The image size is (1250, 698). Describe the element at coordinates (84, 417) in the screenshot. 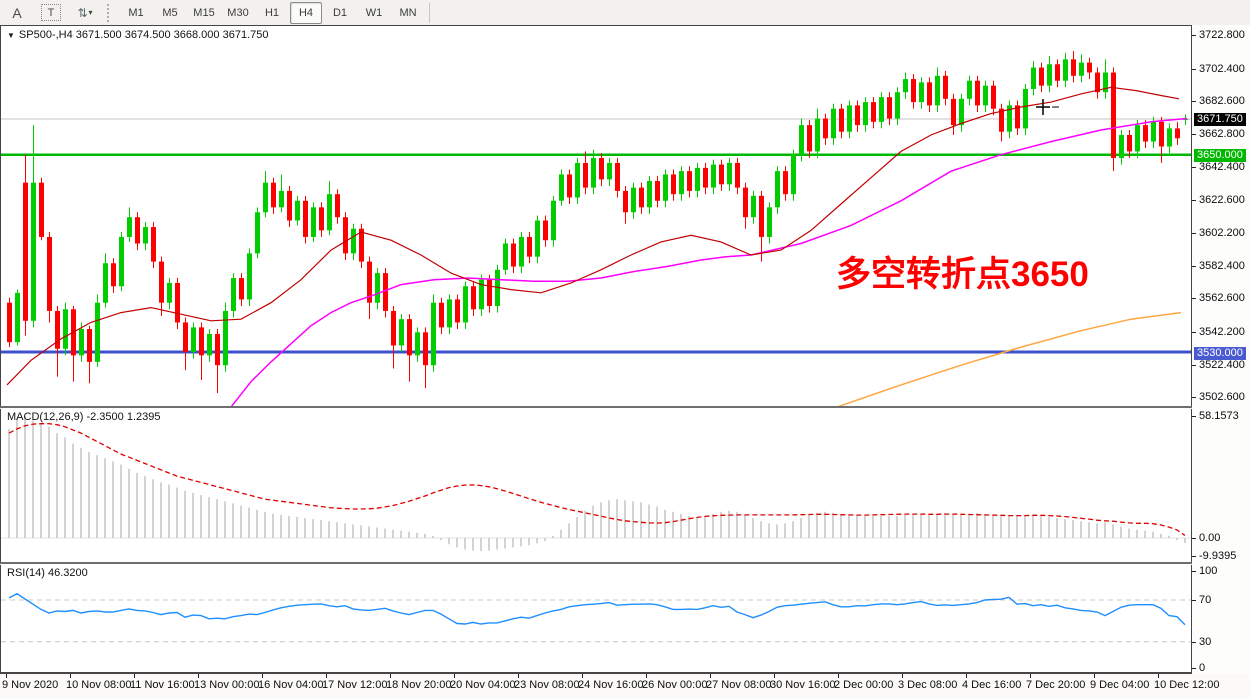

I see `macd-header: MACD(12,26,9) -2.3500 1.2395` at that location.